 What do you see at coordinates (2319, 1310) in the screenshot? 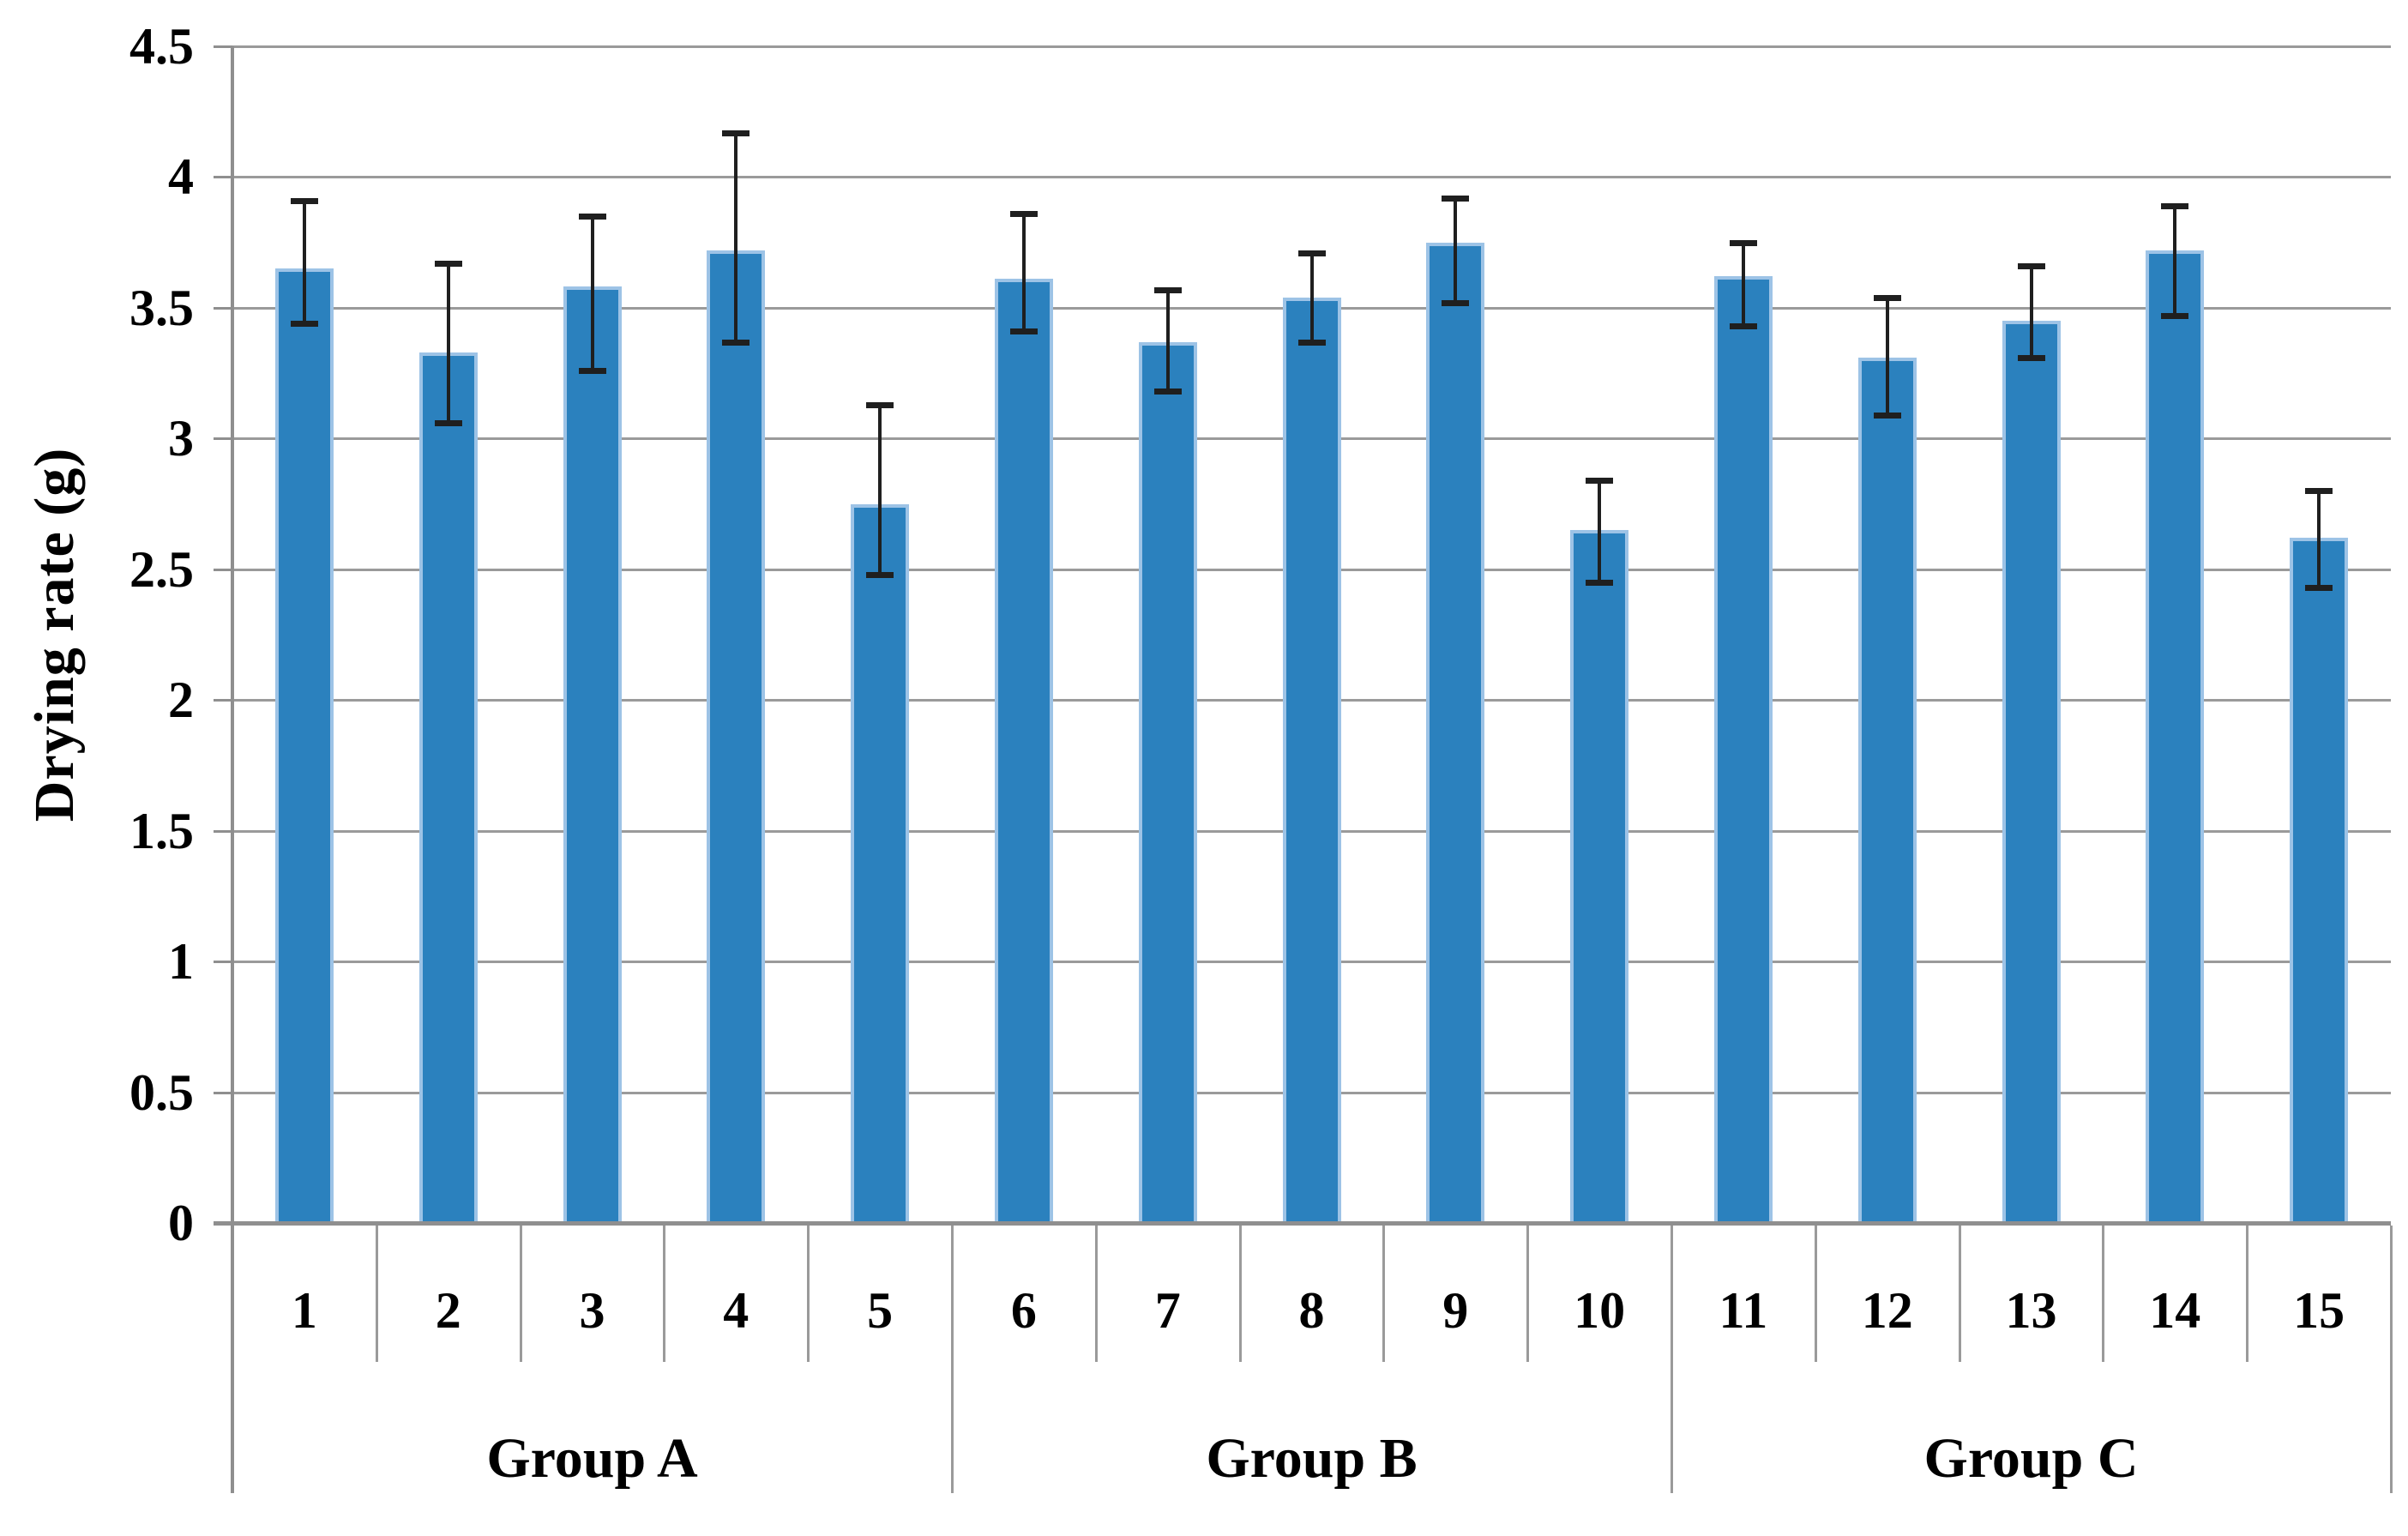
I see `category-label: 15` at bounding box center [2319, 1310].